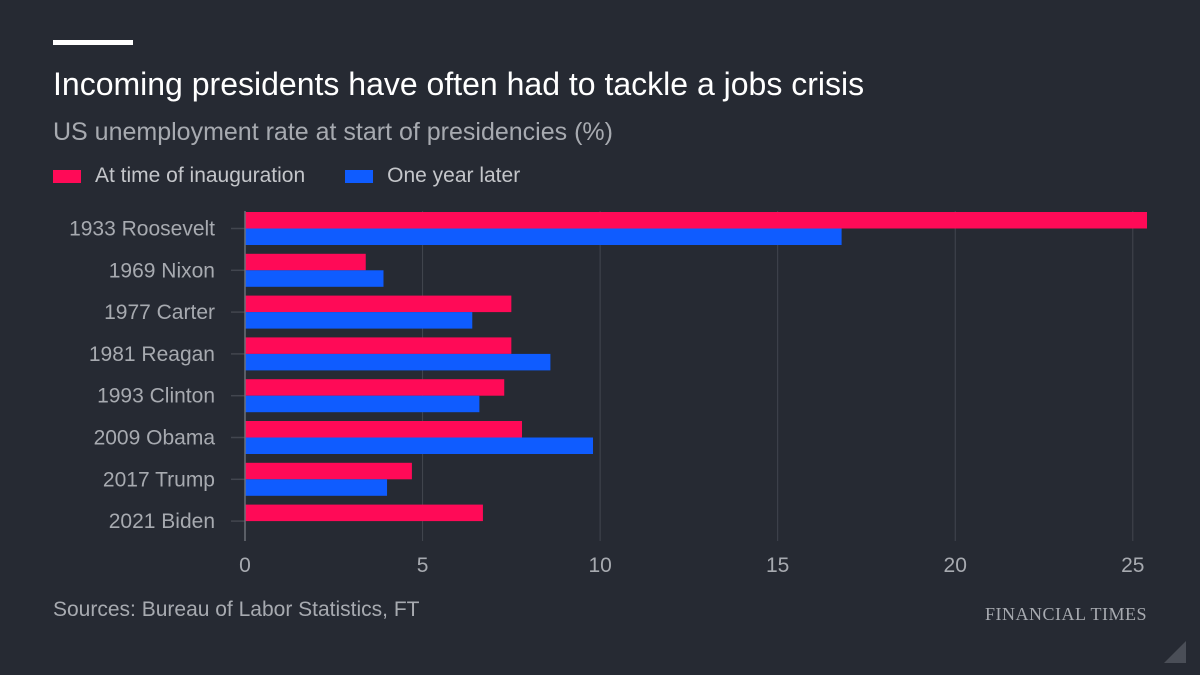 The height and width of the screenshot is (675, 1200). What do you see at coordinates (162, 521) in the screenshot?
I see `y-tick-label-7: 2021 Biden` at bounding box center [162, 521].